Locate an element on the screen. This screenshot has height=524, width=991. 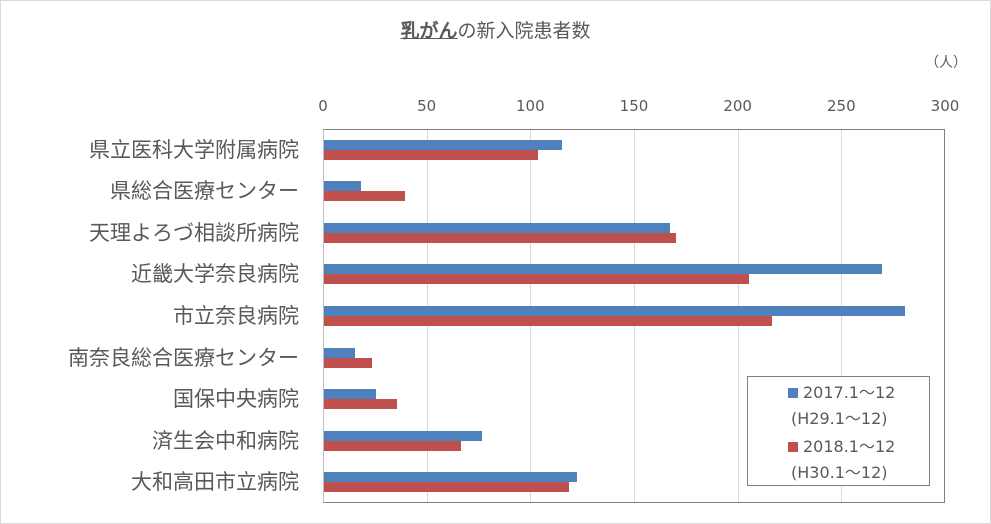
category-label: 市立奈良病院 is located at coordinates (236, 316).